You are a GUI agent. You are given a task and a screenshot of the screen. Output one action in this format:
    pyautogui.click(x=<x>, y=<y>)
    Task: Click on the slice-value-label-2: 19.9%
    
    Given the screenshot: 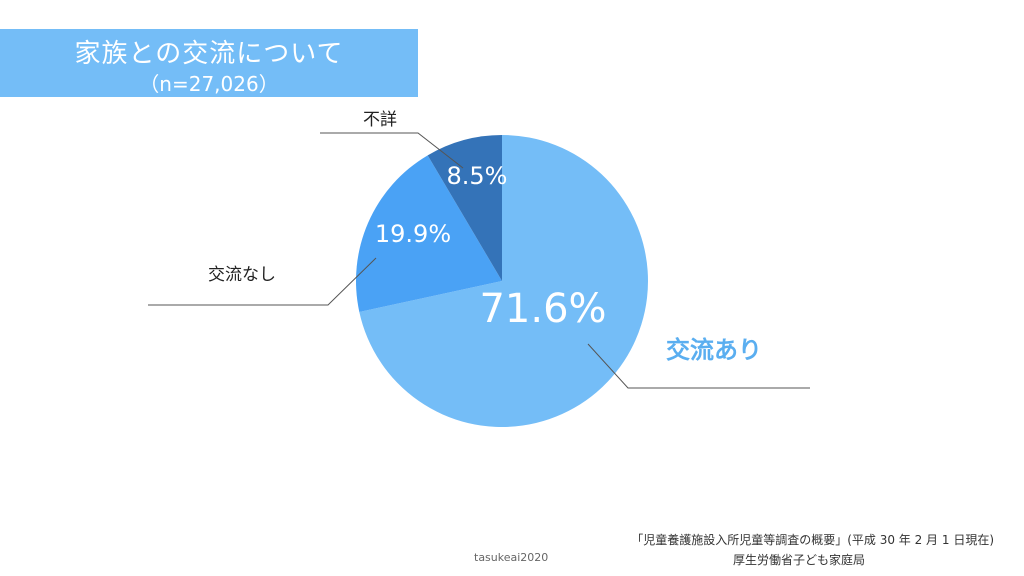 What is the action you would take?
    pyautogui.click(x=413, y=234)
    